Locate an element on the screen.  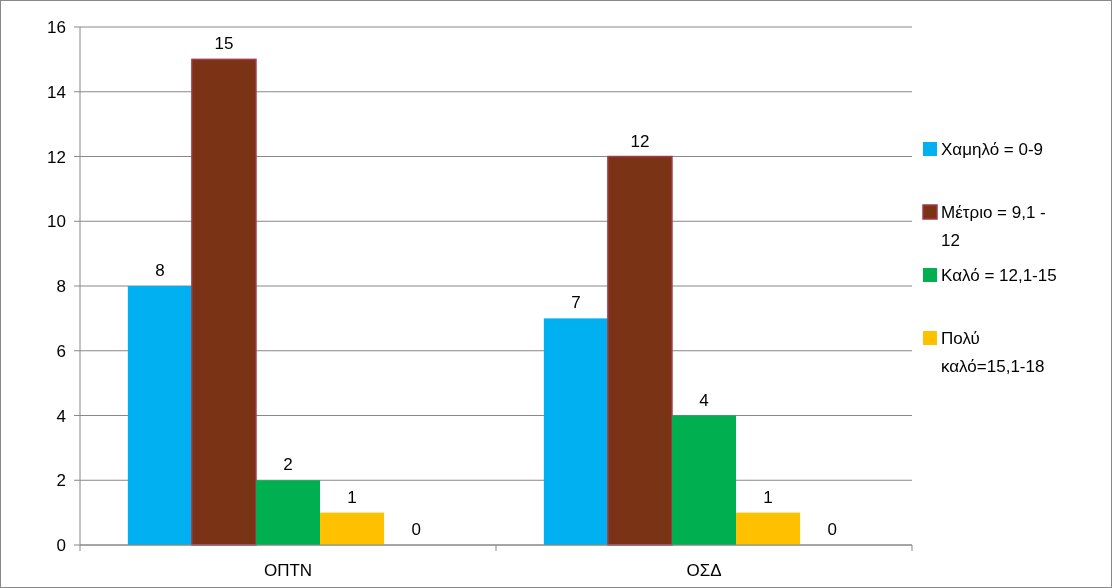
data-label: 15 is located at coordinates (224, 44).